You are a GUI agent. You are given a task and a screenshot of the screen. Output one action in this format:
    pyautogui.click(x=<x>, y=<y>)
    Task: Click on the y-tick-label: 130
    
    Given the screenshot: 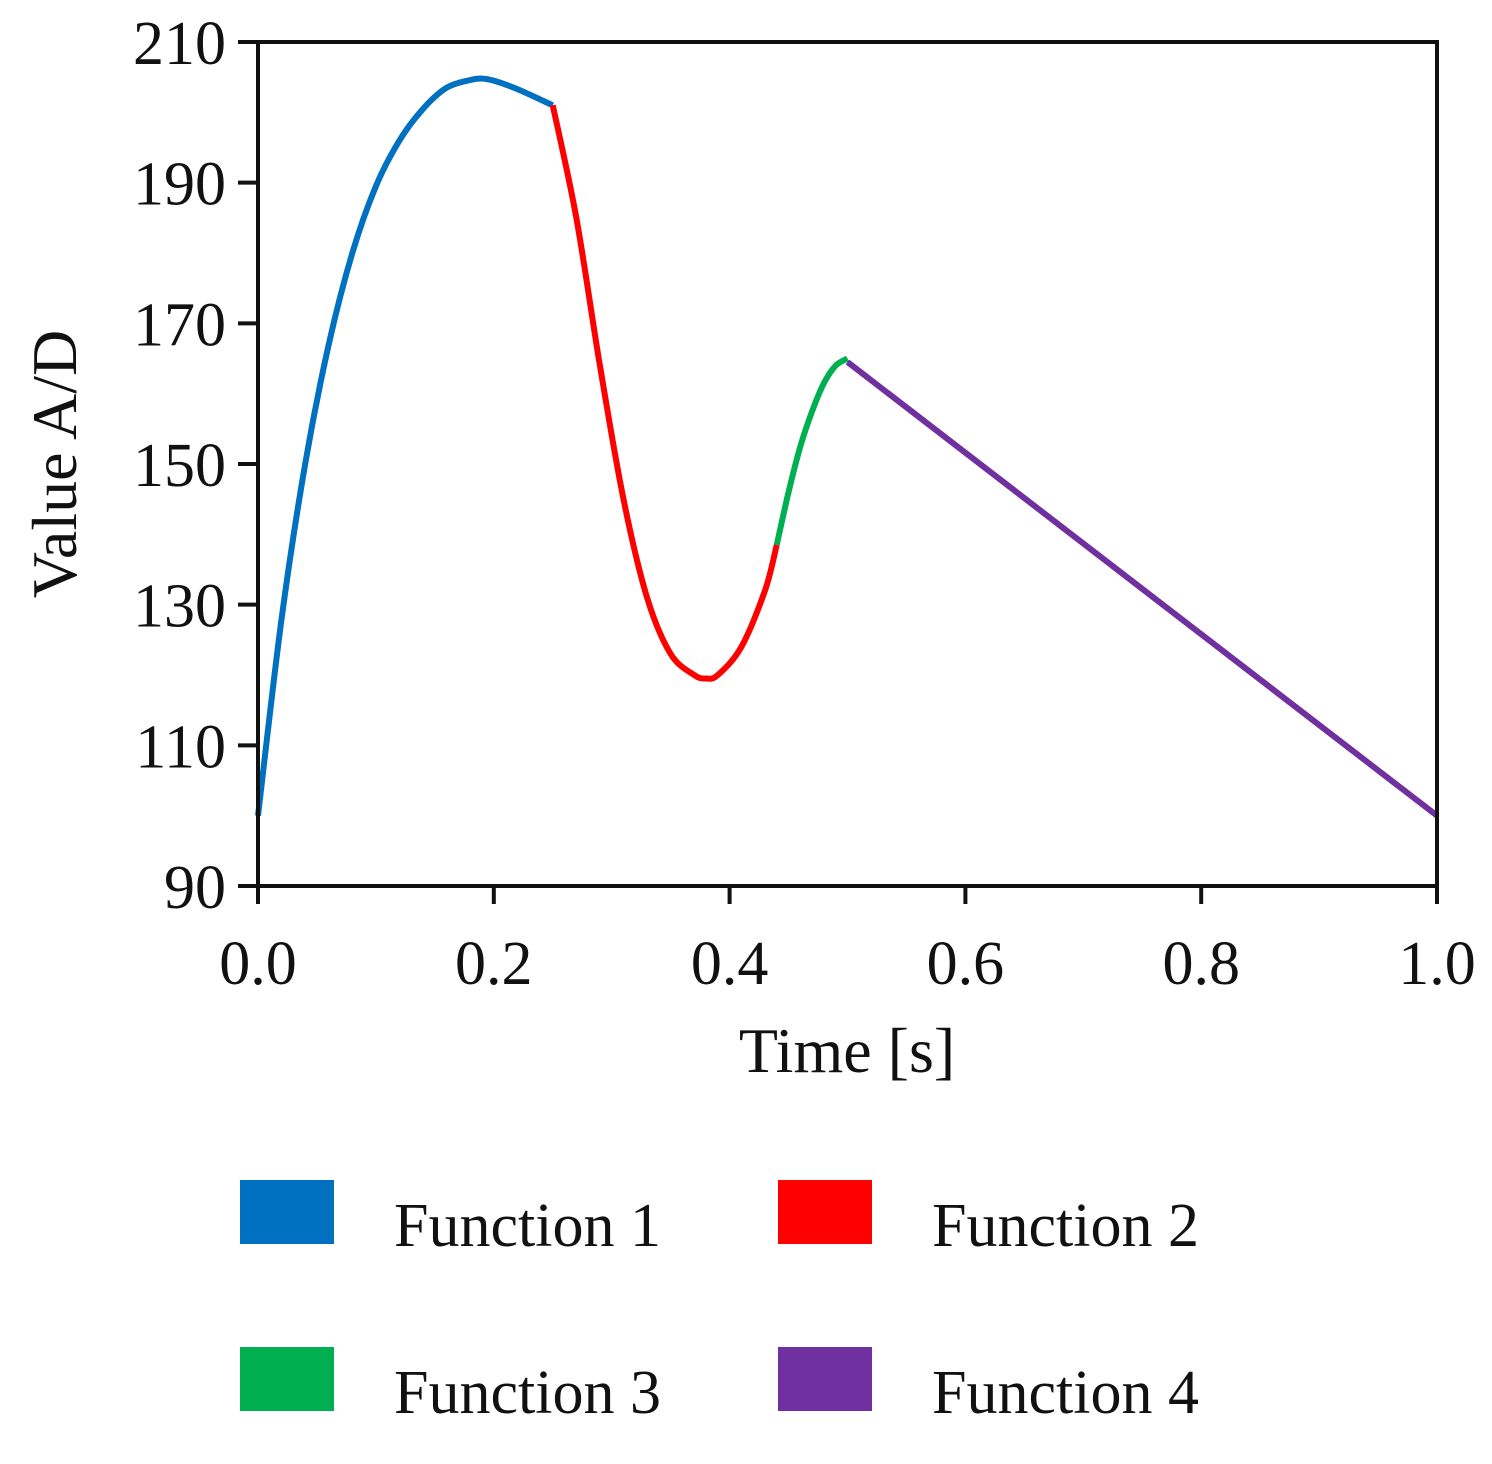 What is the action you would take?
    pyautogui.click(x=179, y=607)
    